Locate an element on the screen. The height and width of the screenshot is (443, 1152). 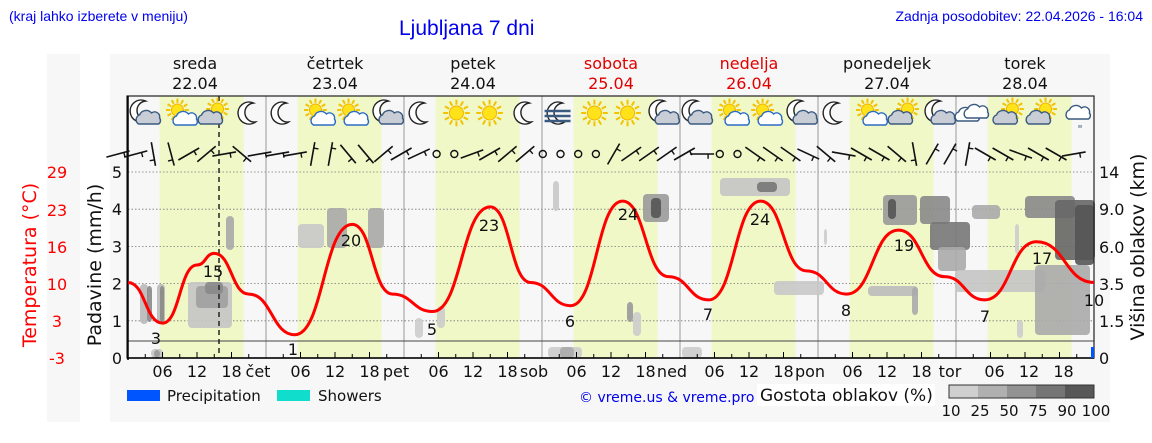
cloud-height-tick: 1.5 is located at coordinates (1111, 321).